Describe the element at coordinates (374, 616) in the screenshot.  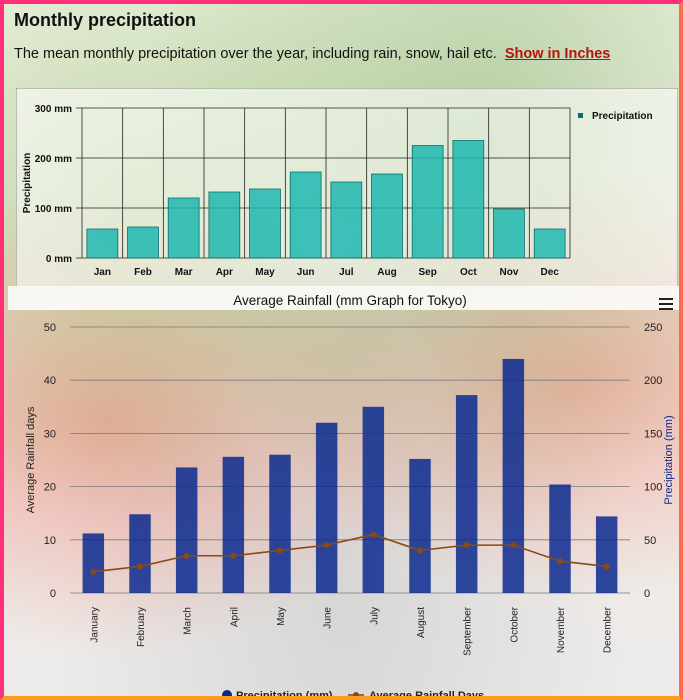
I see `x-tick-label: July` at that location.